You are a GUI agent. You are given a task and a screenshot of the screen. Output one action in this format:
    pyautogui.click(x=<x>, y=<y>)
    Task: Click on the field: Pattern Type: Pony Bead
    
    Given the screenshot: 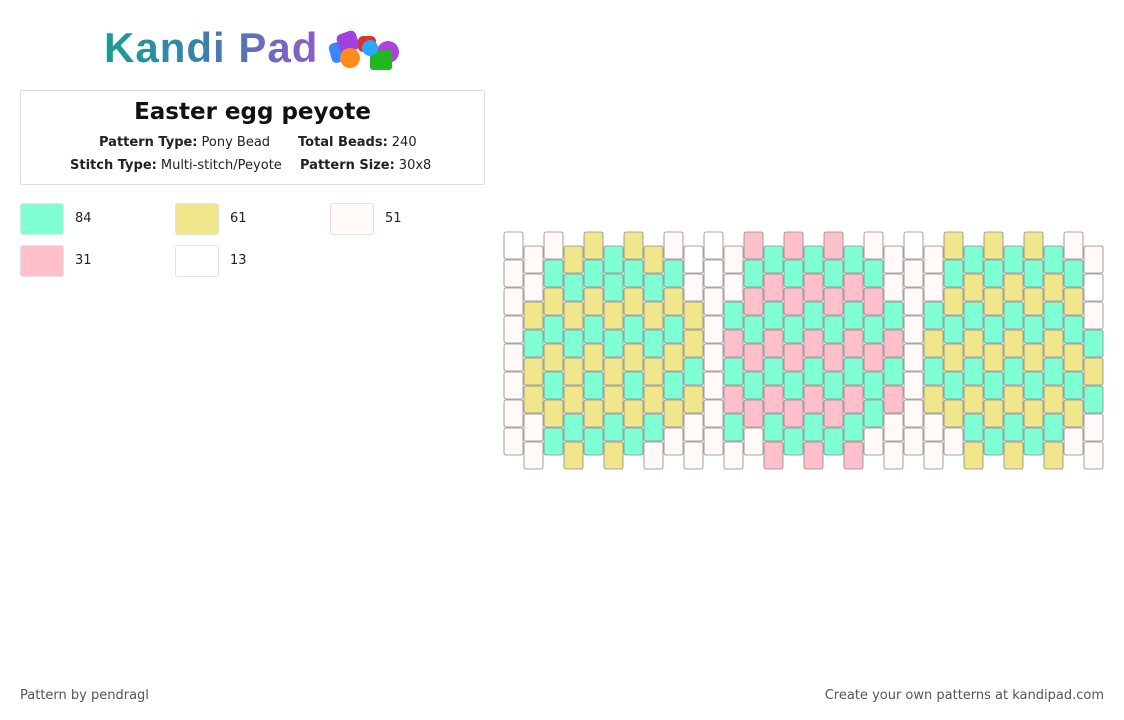 What is the action you would take?
    pyautogui.click(x=184, y=142)
    